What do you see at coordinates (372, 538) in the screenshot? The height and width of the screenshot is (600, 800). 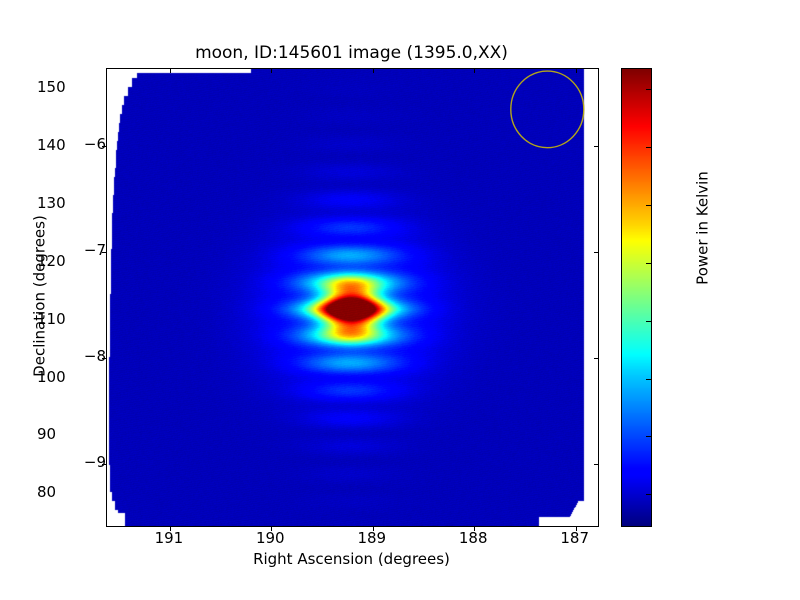 I see `x-ticklabel: 189` at bounding box center [372, 538].